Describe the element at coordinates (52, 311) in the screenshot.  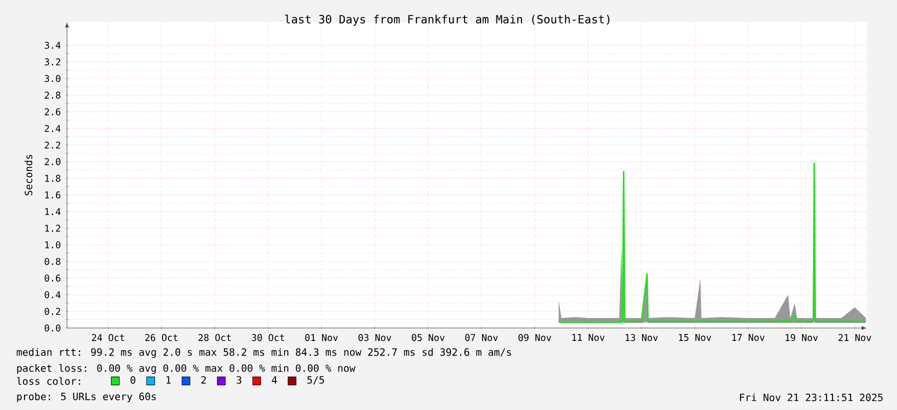
I see `y-tick-label: 0.2` at that location.